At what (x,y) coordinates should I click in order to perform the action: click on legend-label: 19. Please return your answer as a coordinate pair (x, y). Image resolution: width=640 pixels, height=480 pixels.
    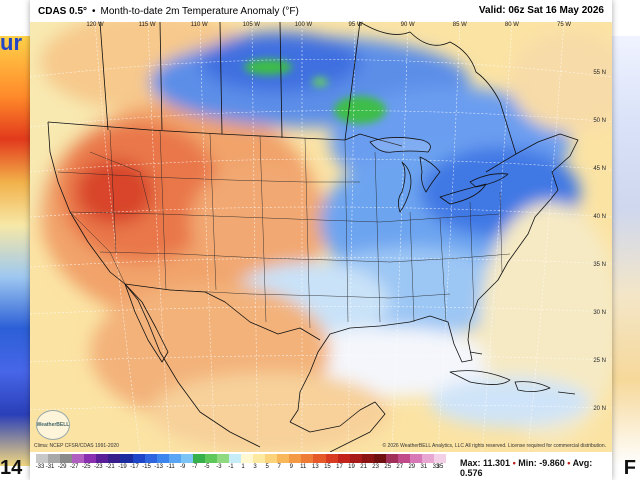
    Looking at the image, I should click on (351, 467).